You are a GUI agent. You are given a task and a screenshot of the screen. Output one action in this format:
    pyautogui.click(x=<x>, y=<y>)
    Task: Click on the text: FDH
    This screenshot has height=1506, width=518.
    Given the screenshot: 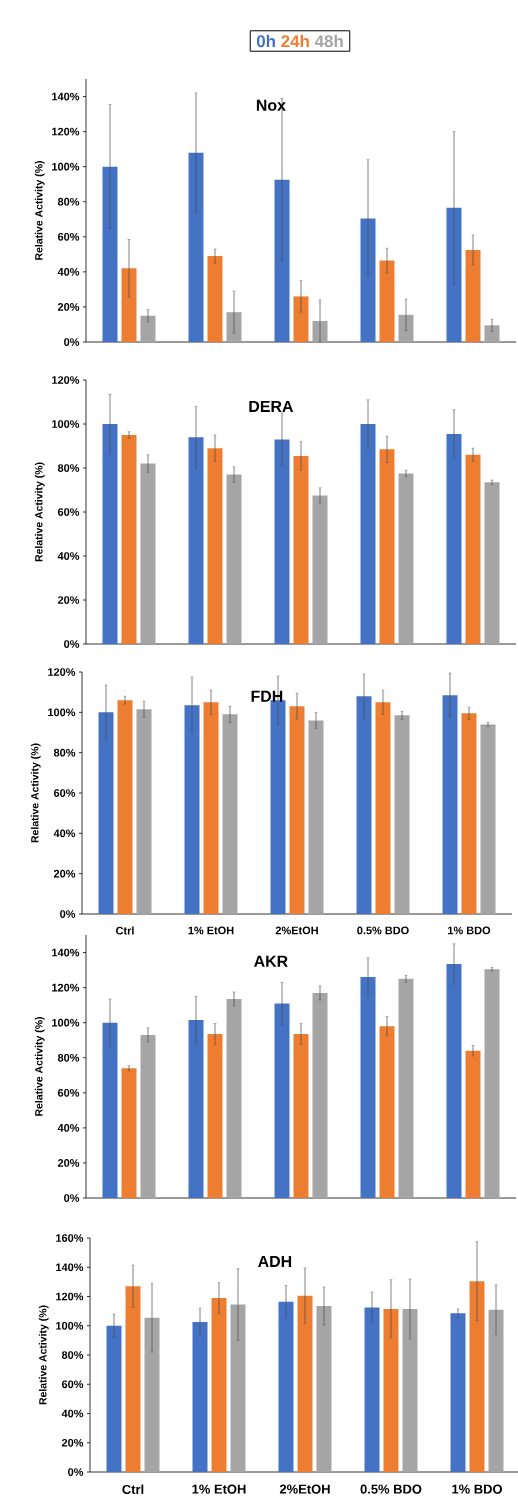 What is the action you would take?
    pyautogui.click(x=267, y=696)
    